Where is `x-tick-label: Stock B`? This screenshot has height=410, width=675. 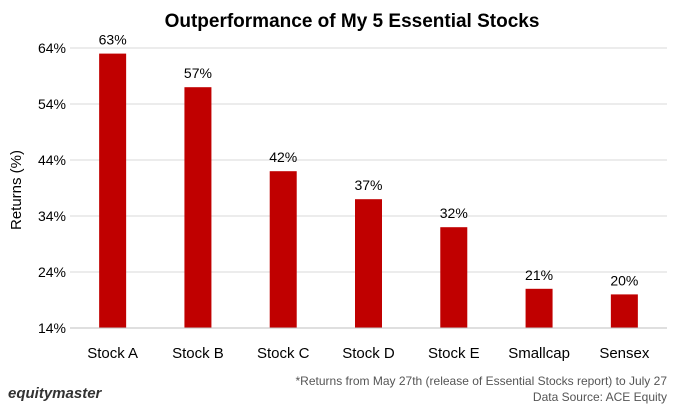 x-tick-label: Stock B is located at coordinates (198, 353).